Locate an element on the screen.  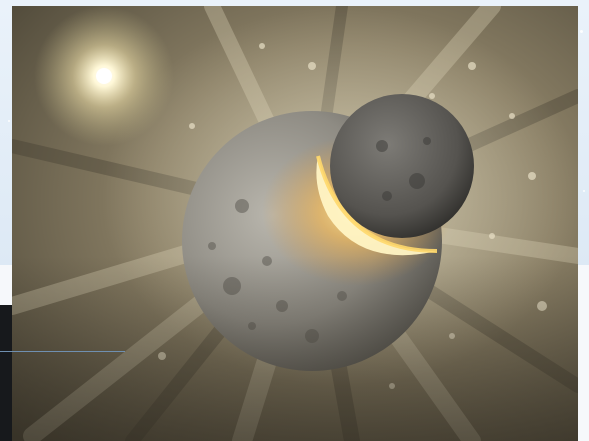
guide-line is located at coordinates (62, 351).